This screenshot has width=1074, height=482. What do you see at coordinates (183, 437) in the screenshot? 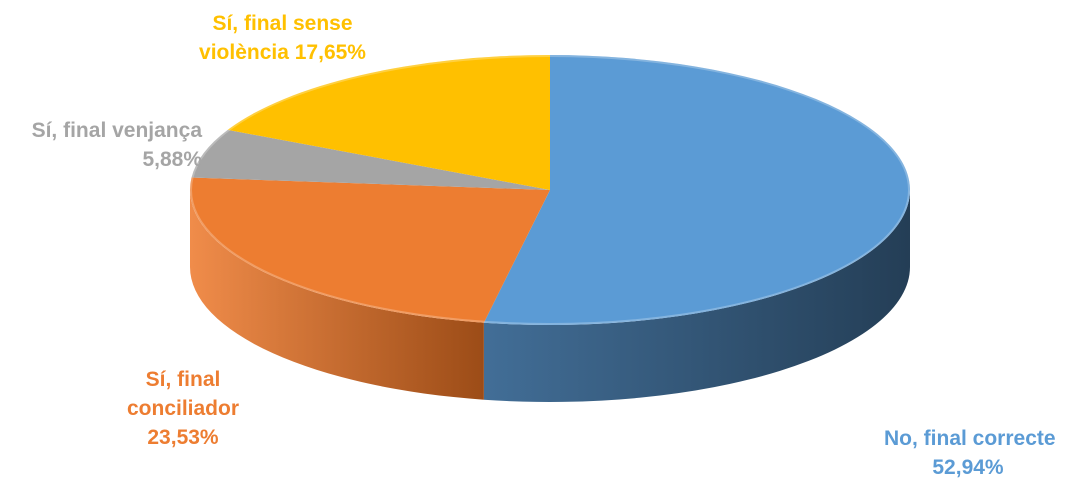
I see `data-label-si-final-conciliador-value: 23,53%` at bounding box center [183, 437].